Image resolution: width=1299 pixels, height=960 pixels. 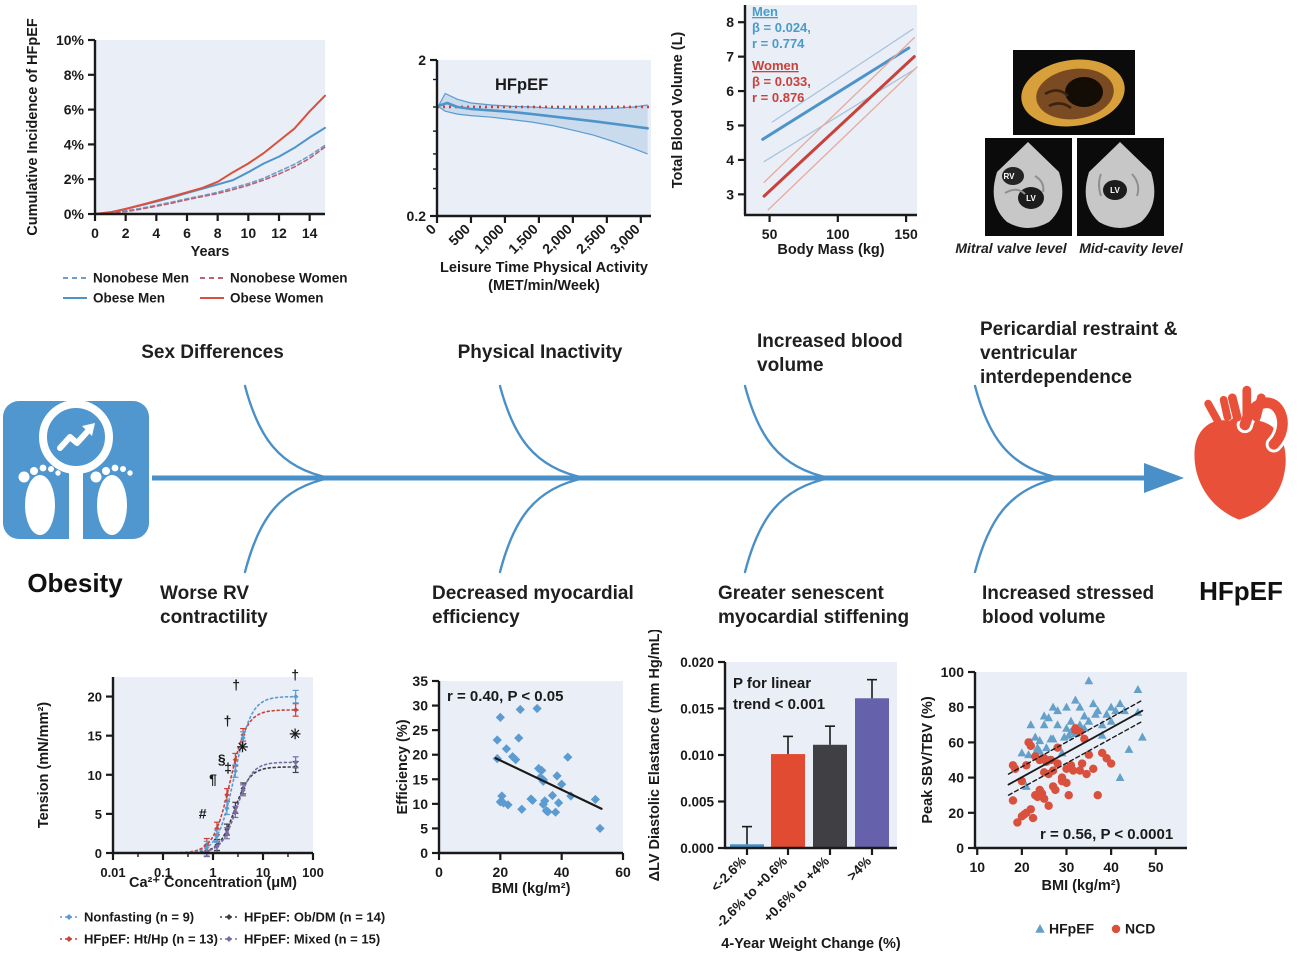 I want to click on svg-text: r = 0.774, so click(x=778, y=43).